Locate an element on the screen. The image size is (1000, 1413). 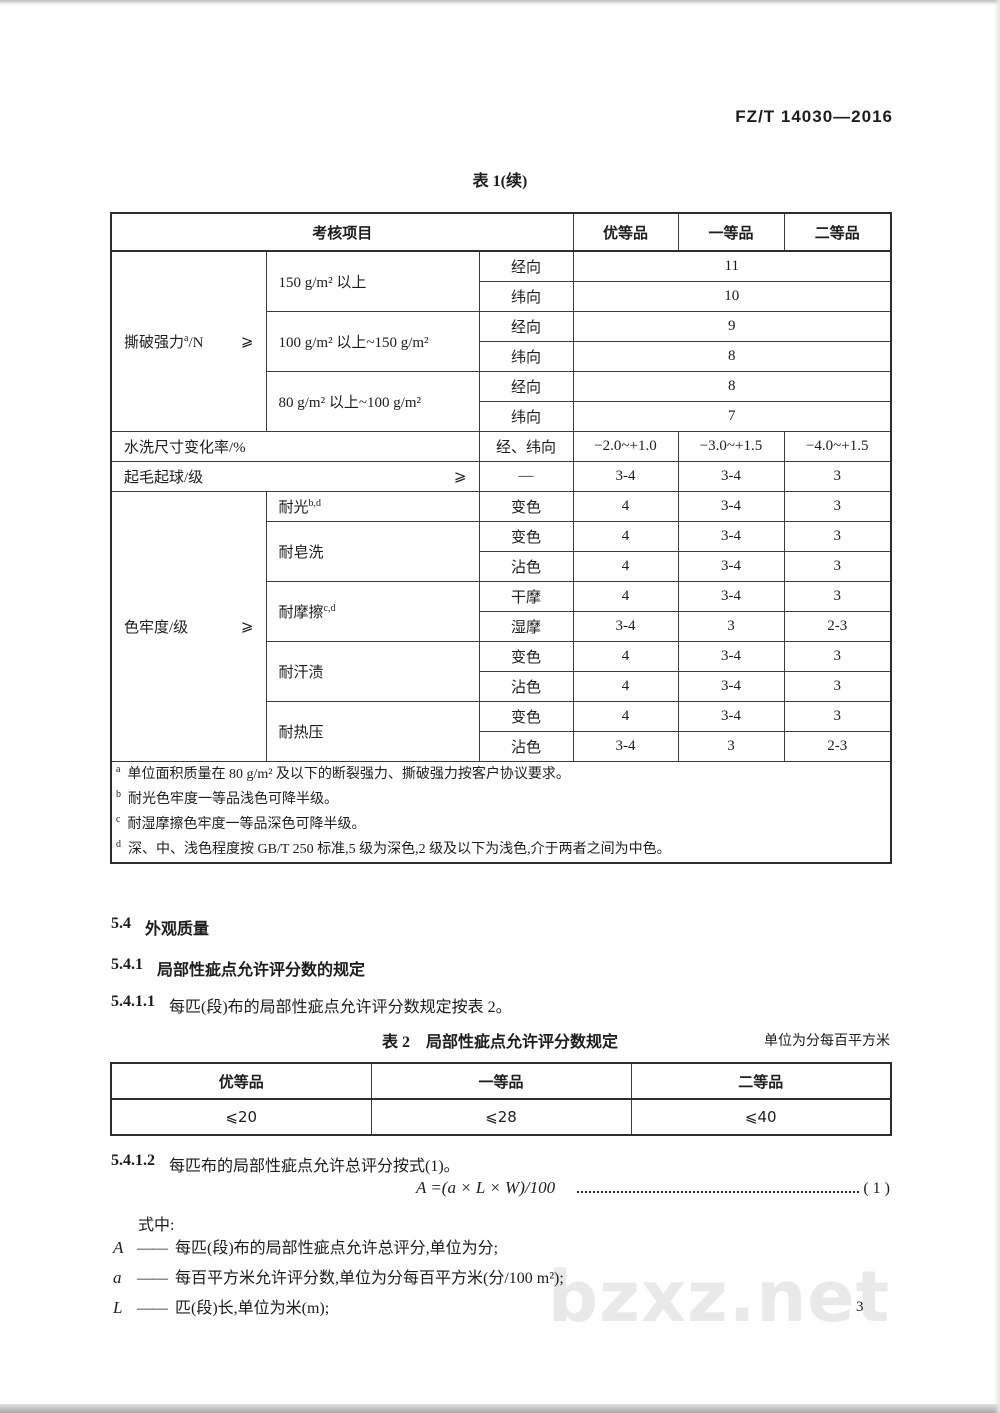
symbol-definition: a —— 每百平方米允许评分数,单位为分每百平方米(分/100 m²); is located at coordinates (338, 1277).